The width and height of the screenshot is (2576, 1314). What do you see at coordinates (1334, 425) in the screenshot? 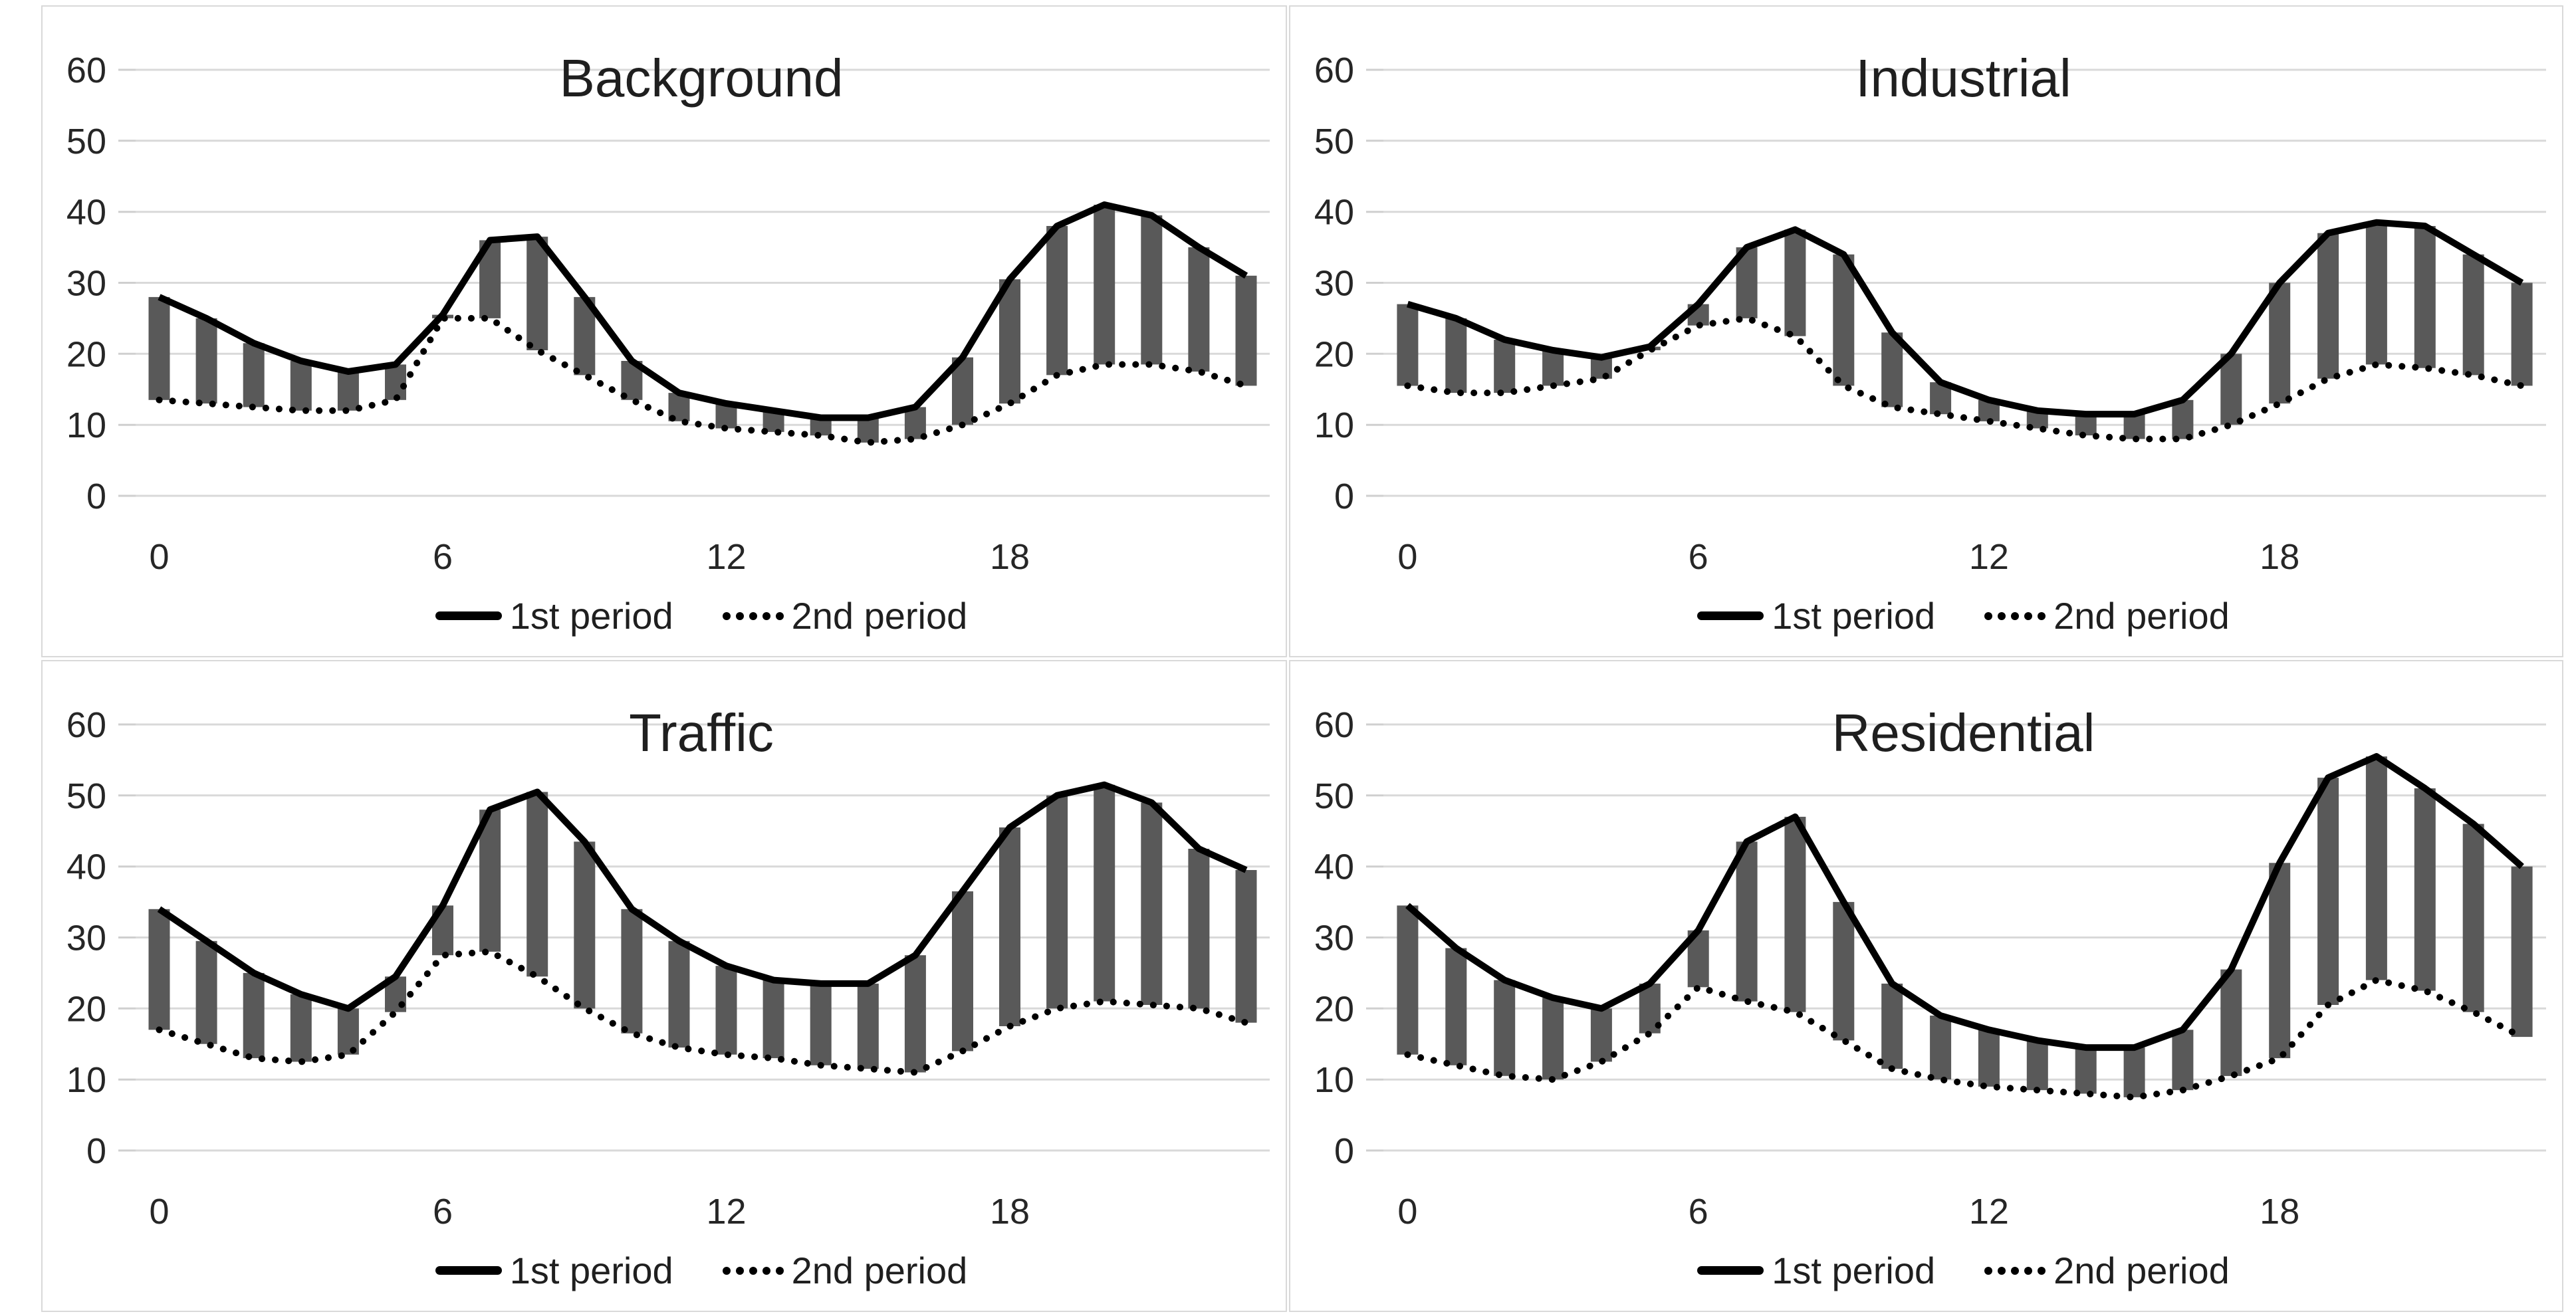
I see `y-tick-label: 10` at bounding box center [1334, 425].